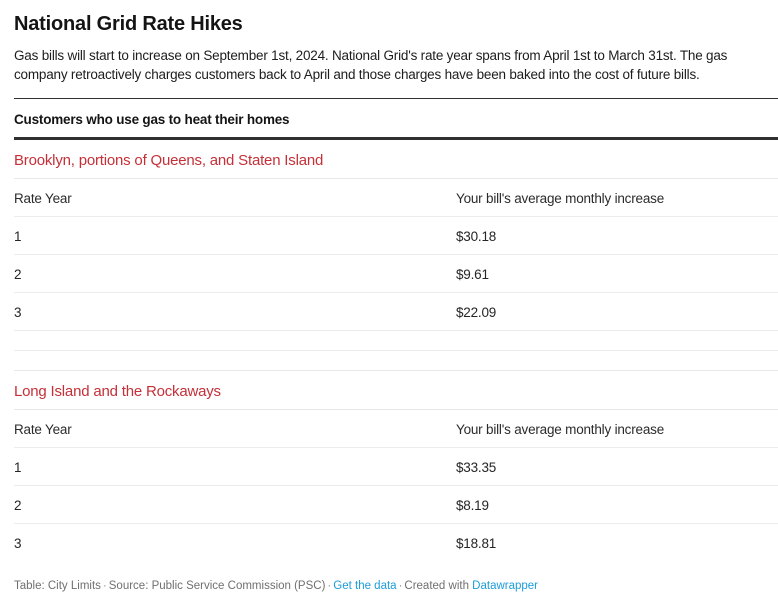  I want to click on cell-increase: $9.61, so click(472, 274).